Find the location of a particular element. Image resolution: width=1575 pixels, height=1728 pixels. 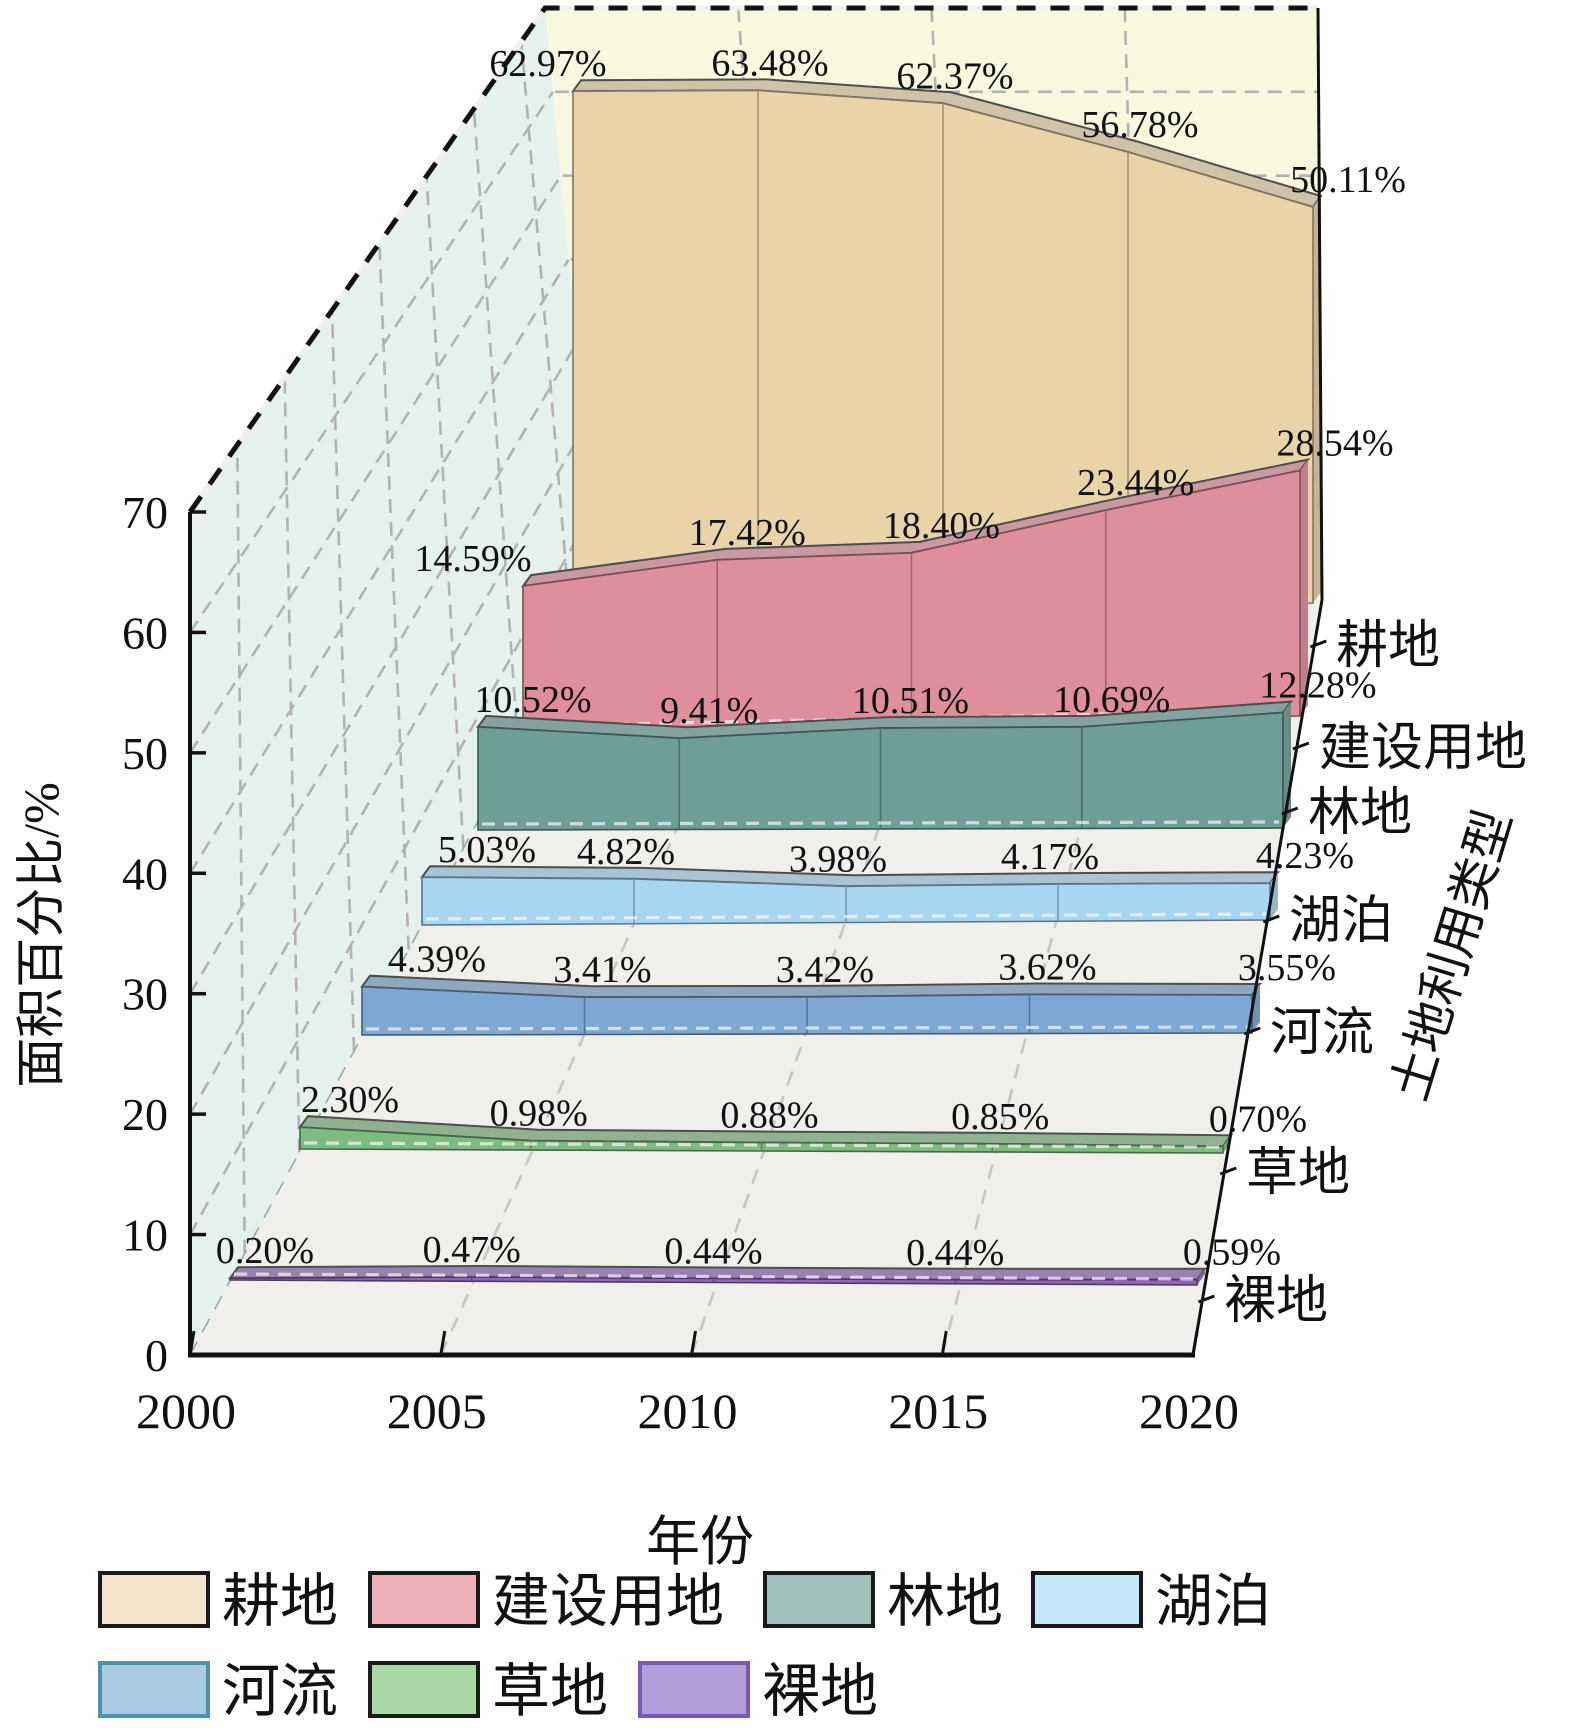

value-label: 3.41% is located at coordinates (602, 970).